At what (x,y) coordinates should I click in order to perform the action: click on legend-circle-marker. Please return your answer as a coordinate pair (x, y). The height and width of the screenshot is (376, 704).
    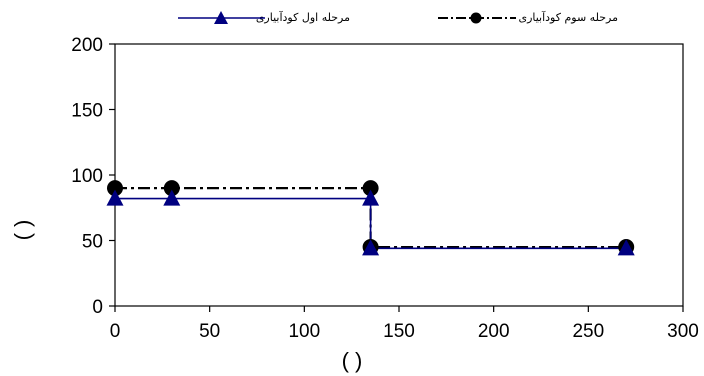
    Looking at the image, I should click on (476, 18).